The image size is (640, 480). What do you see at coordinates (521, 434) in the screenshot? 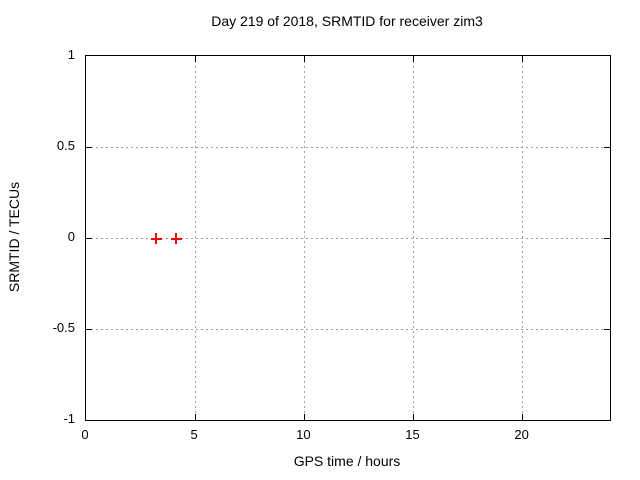
I see `x-tick-label: 20` at bounding box center [521, 434].